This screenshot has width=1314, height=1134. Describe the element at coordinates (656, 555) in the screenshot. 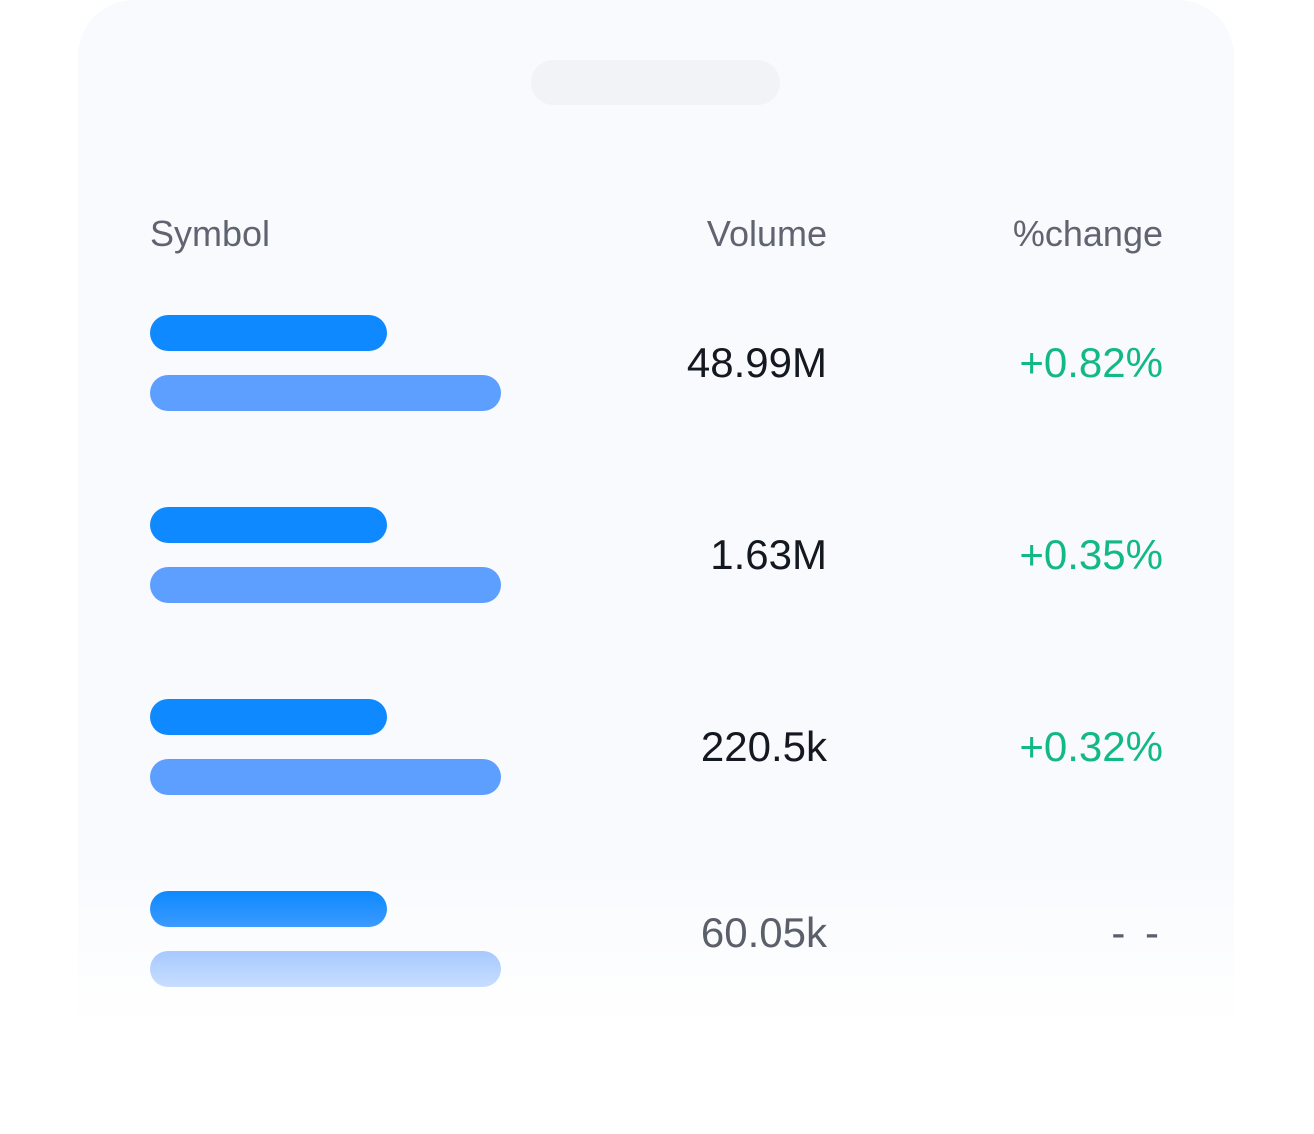

I see `table-row: 1.63M +0.35%` at that location.